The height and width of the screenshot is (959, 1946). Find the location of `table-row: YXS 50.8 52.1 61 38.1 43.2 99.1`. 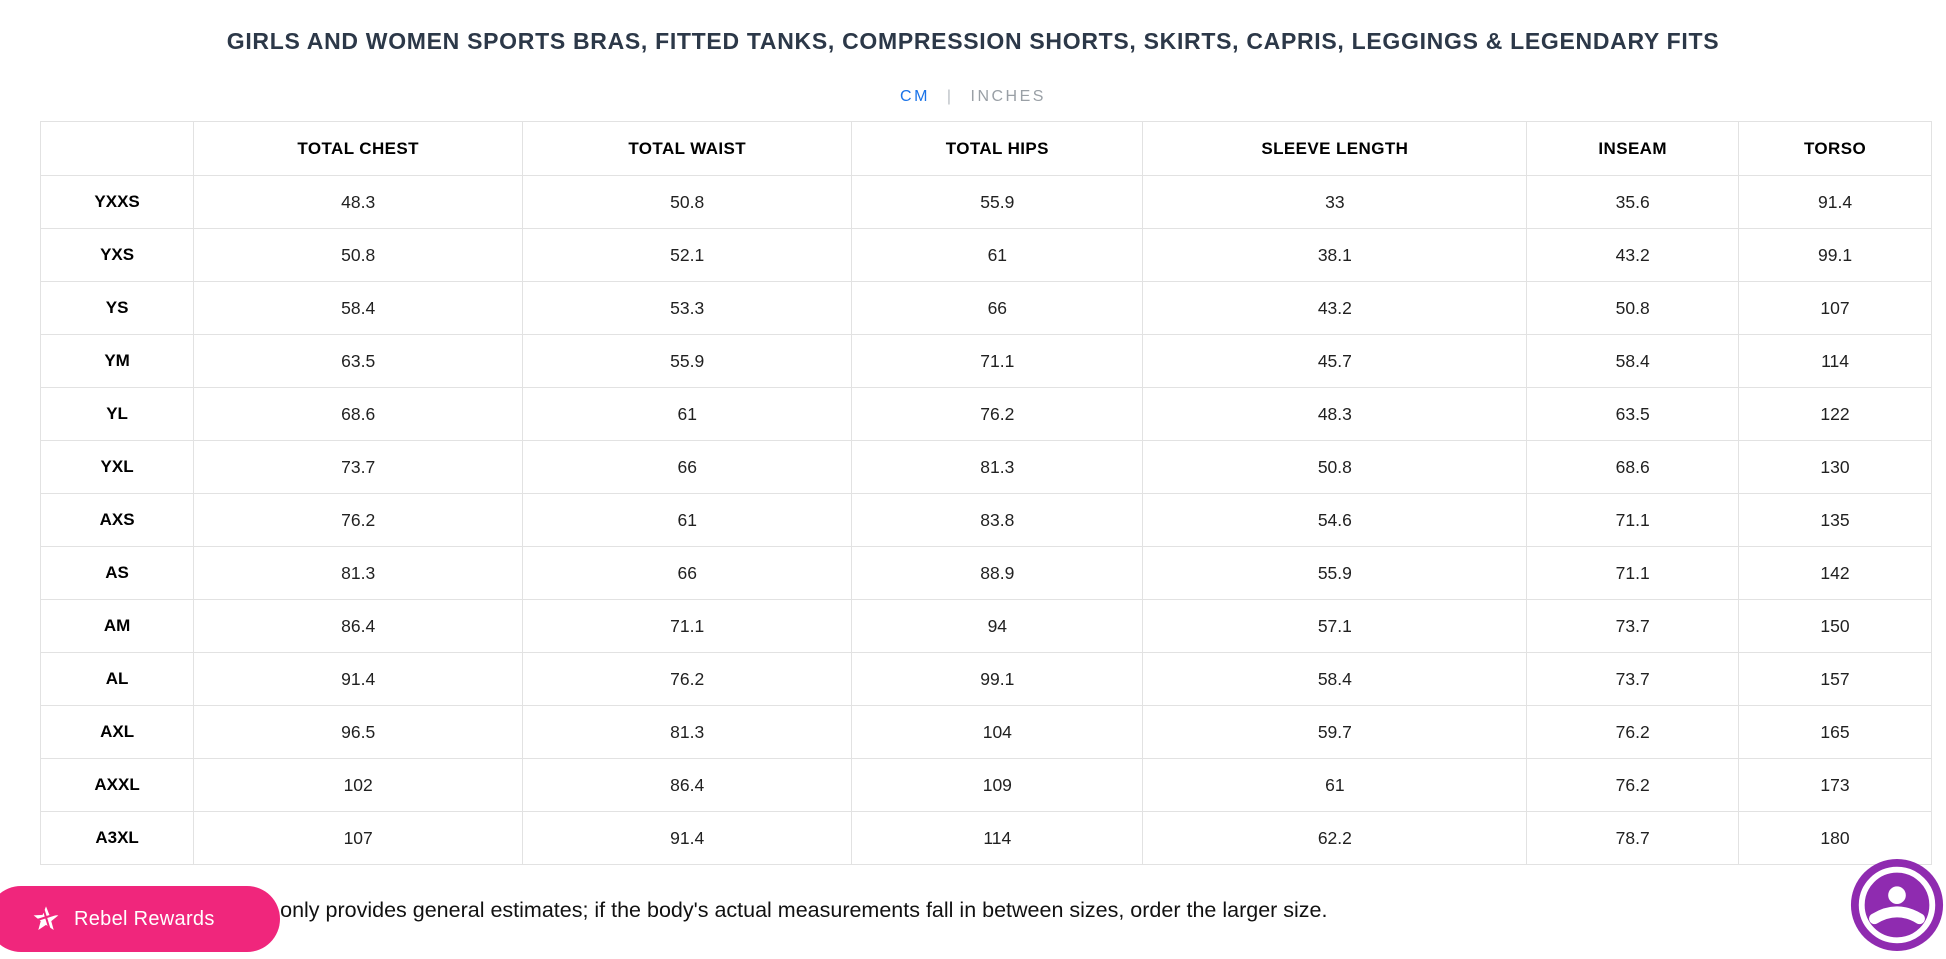

table-row: YXS 50.8 52.1 61 38.1 43.2 99.1 is located at coordinates (985, 255).